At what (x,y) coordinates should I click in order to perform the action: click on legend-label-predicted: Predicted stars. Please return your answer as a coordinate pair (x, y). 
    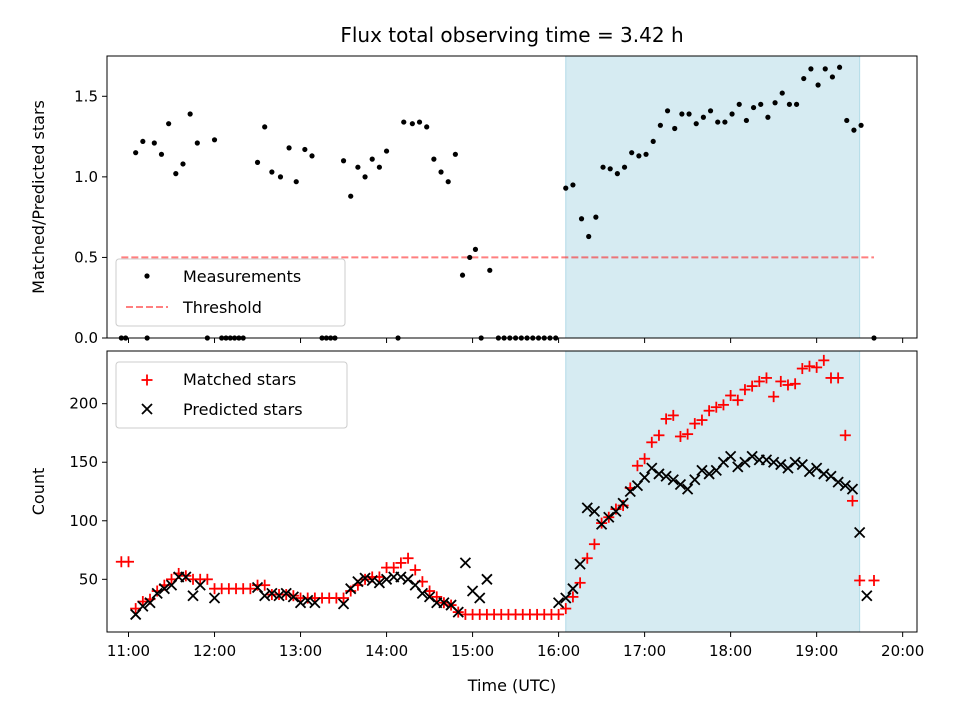
    Looking at the image, I should click on (243, 409).